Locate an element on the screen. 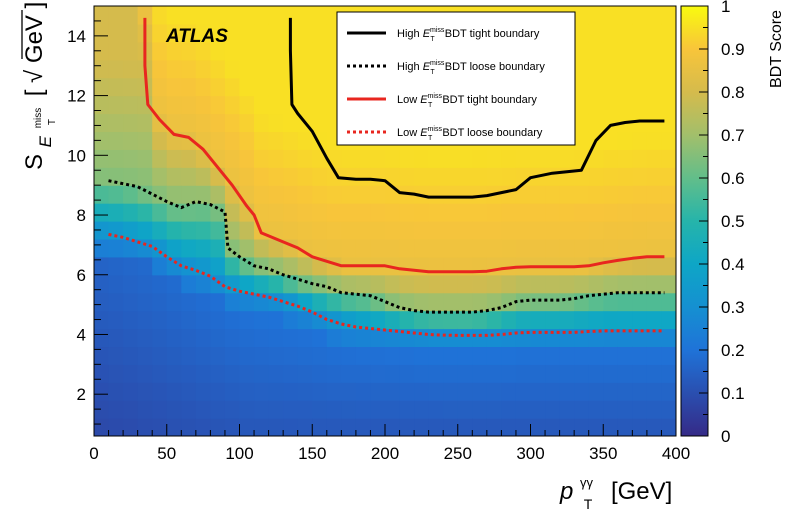  x-tick-label: 100 is located at coordinates (239, 453).